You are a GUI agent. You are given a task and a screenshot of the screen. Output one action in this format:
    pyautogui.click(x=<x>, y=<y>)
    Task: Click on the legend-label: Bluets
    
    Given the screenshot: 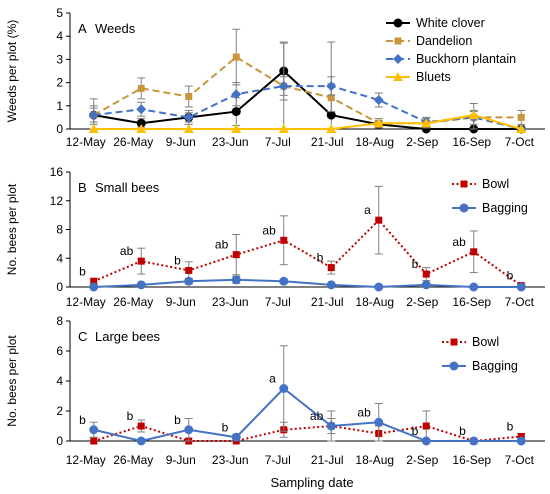 What is the action you would take?
    pyautogui.click(x=433, y=77)
    